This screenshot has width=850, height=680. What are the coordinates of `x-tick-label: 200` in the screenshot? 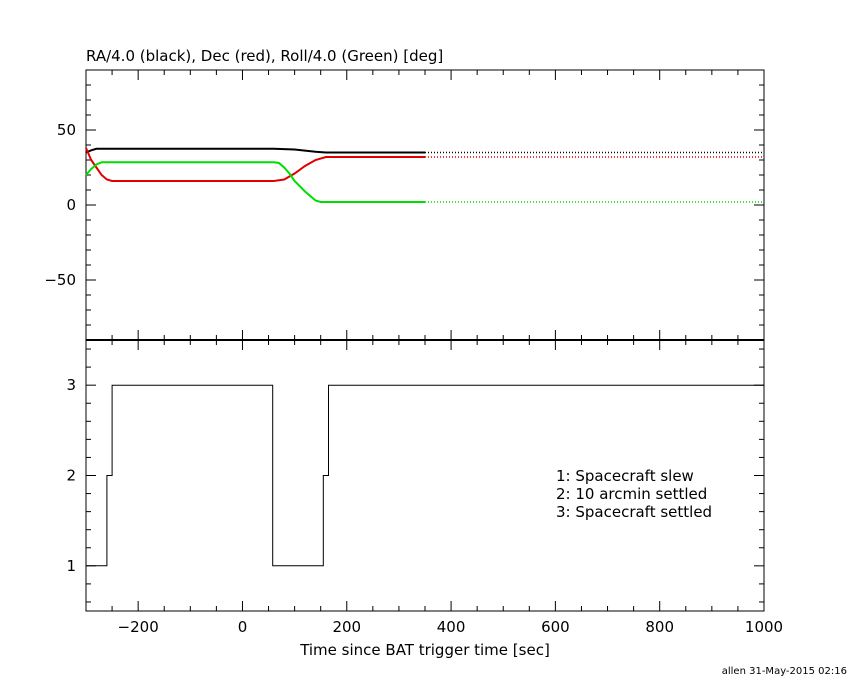 It's located at (346, 627).